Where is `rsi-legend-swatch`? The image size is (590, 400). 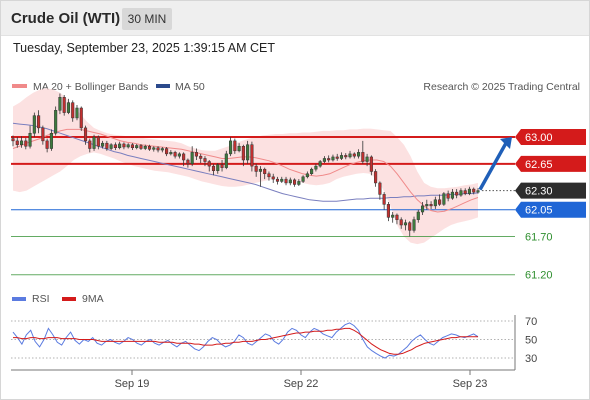 rsi-legend-swatch is located at coordinates (19, 299).